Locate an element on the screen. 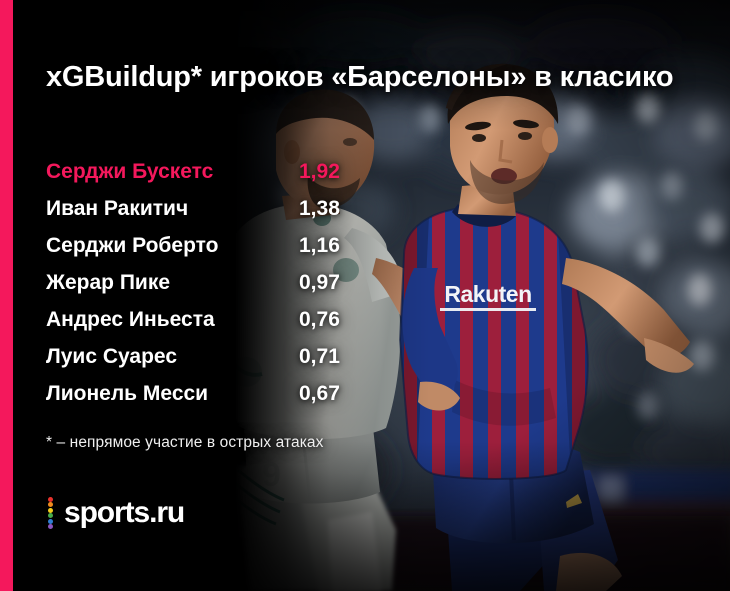  table-row: Иван Ракитич 1,38 is located at coordinates (211, 215).